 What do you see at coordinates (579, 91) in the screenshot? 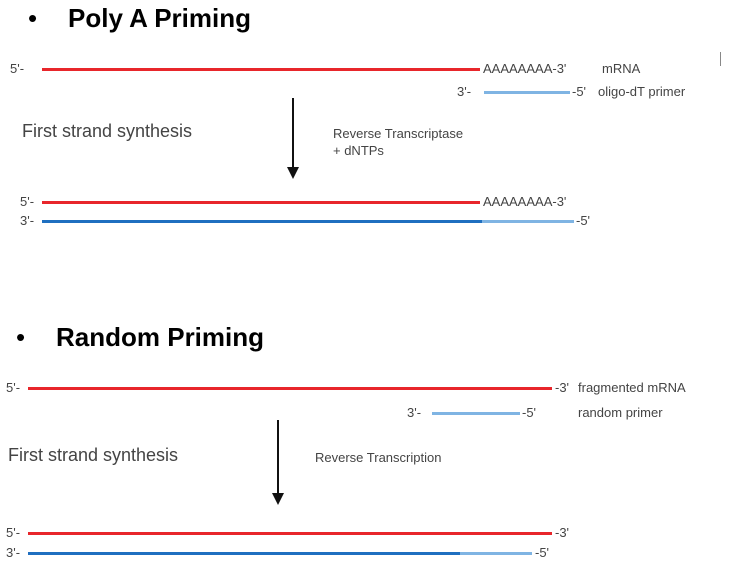
I see `primer-5-prime-label: -5'` at bounding box center [579, 91].